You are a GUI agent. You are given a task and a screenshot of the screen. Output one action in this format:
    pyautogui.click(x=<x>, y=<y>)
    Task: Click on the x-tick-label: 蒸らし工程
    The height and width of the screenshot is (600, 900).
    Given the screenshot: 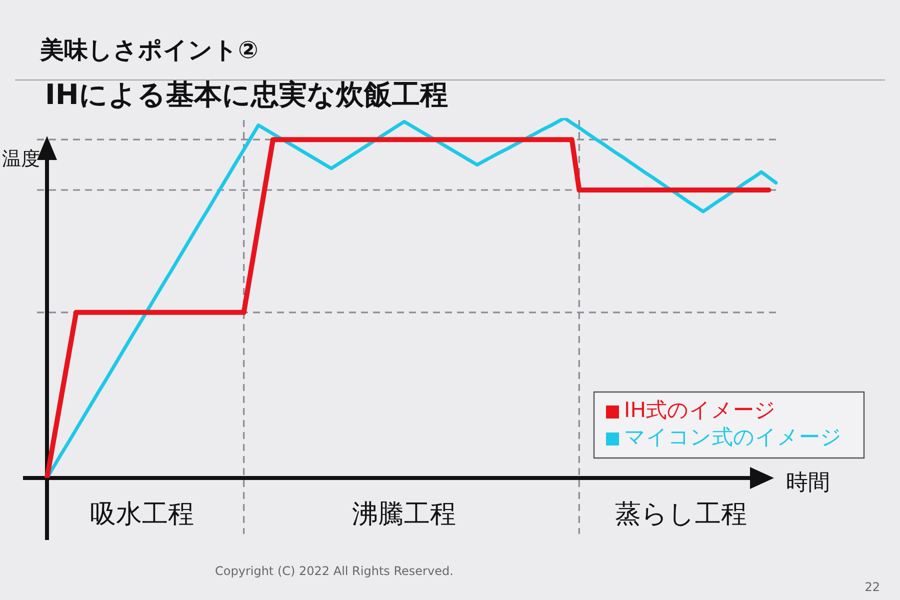 What is the action you would take?
    pyautogui.click(x=681, y=514)
    